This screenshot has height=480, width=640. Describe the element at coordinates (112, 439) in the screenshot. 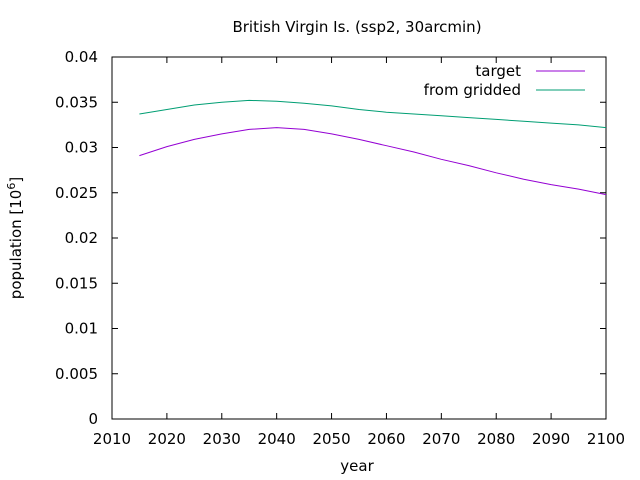

I see `x-tick-label: 2010` at that location.